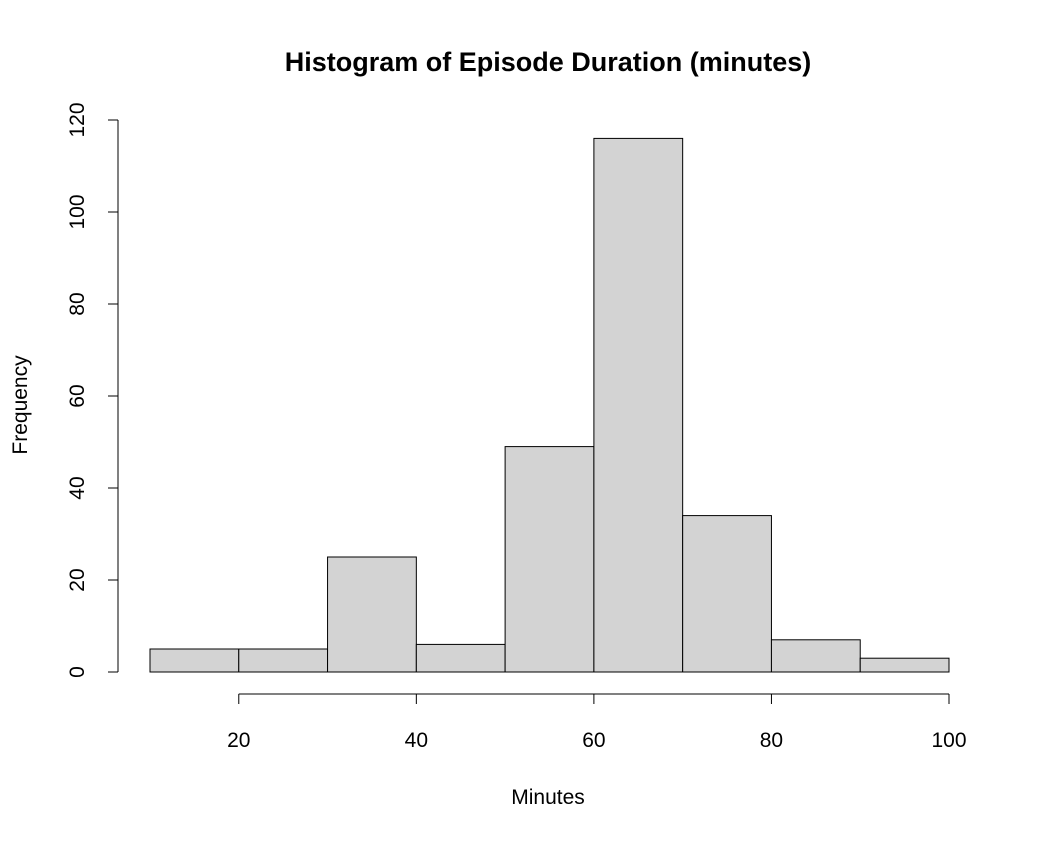 The height and width of the screenshot is (841, 1042). What do you see at coordinates (771, 740) in the screenshot?
I see `x-tick-label: 80` at bounding box center [771, 740].